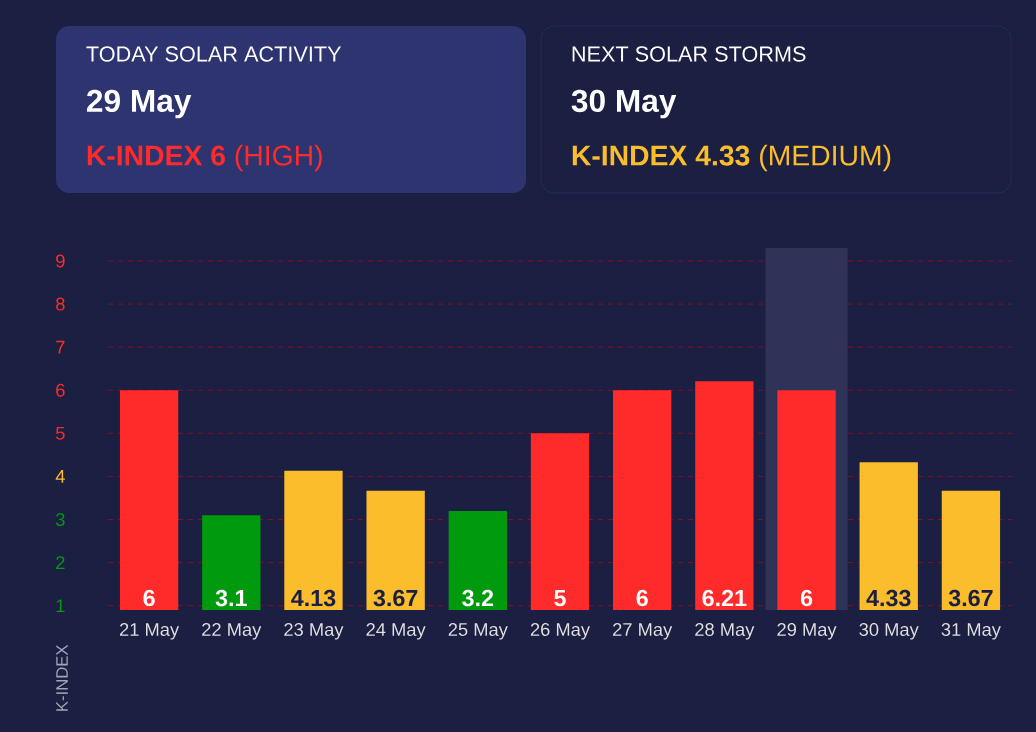 The image size is (1036, 732). What do you see at coordinates (214, 54) in the screenshot?
I see `text: TODAY SOLAR ACTIVITY` at bounding box center [214, 54].